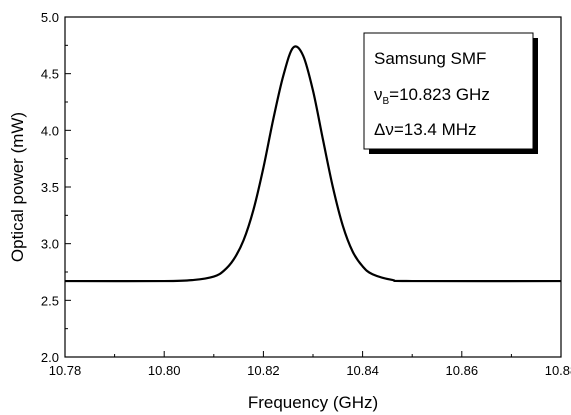  I want to click on linewidth-value: =13.4 MHz, so click(435, 129).